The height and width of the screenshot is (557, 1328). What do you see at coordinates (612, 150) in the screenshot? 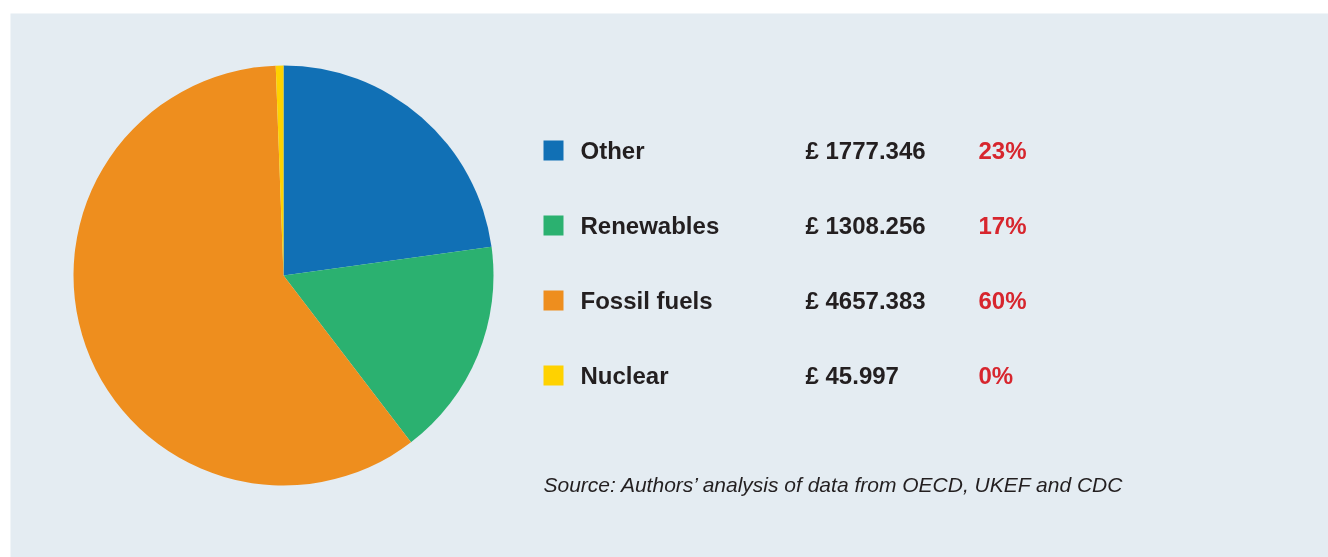
I see `legend-label: Other` at bounding box center [612, 150].